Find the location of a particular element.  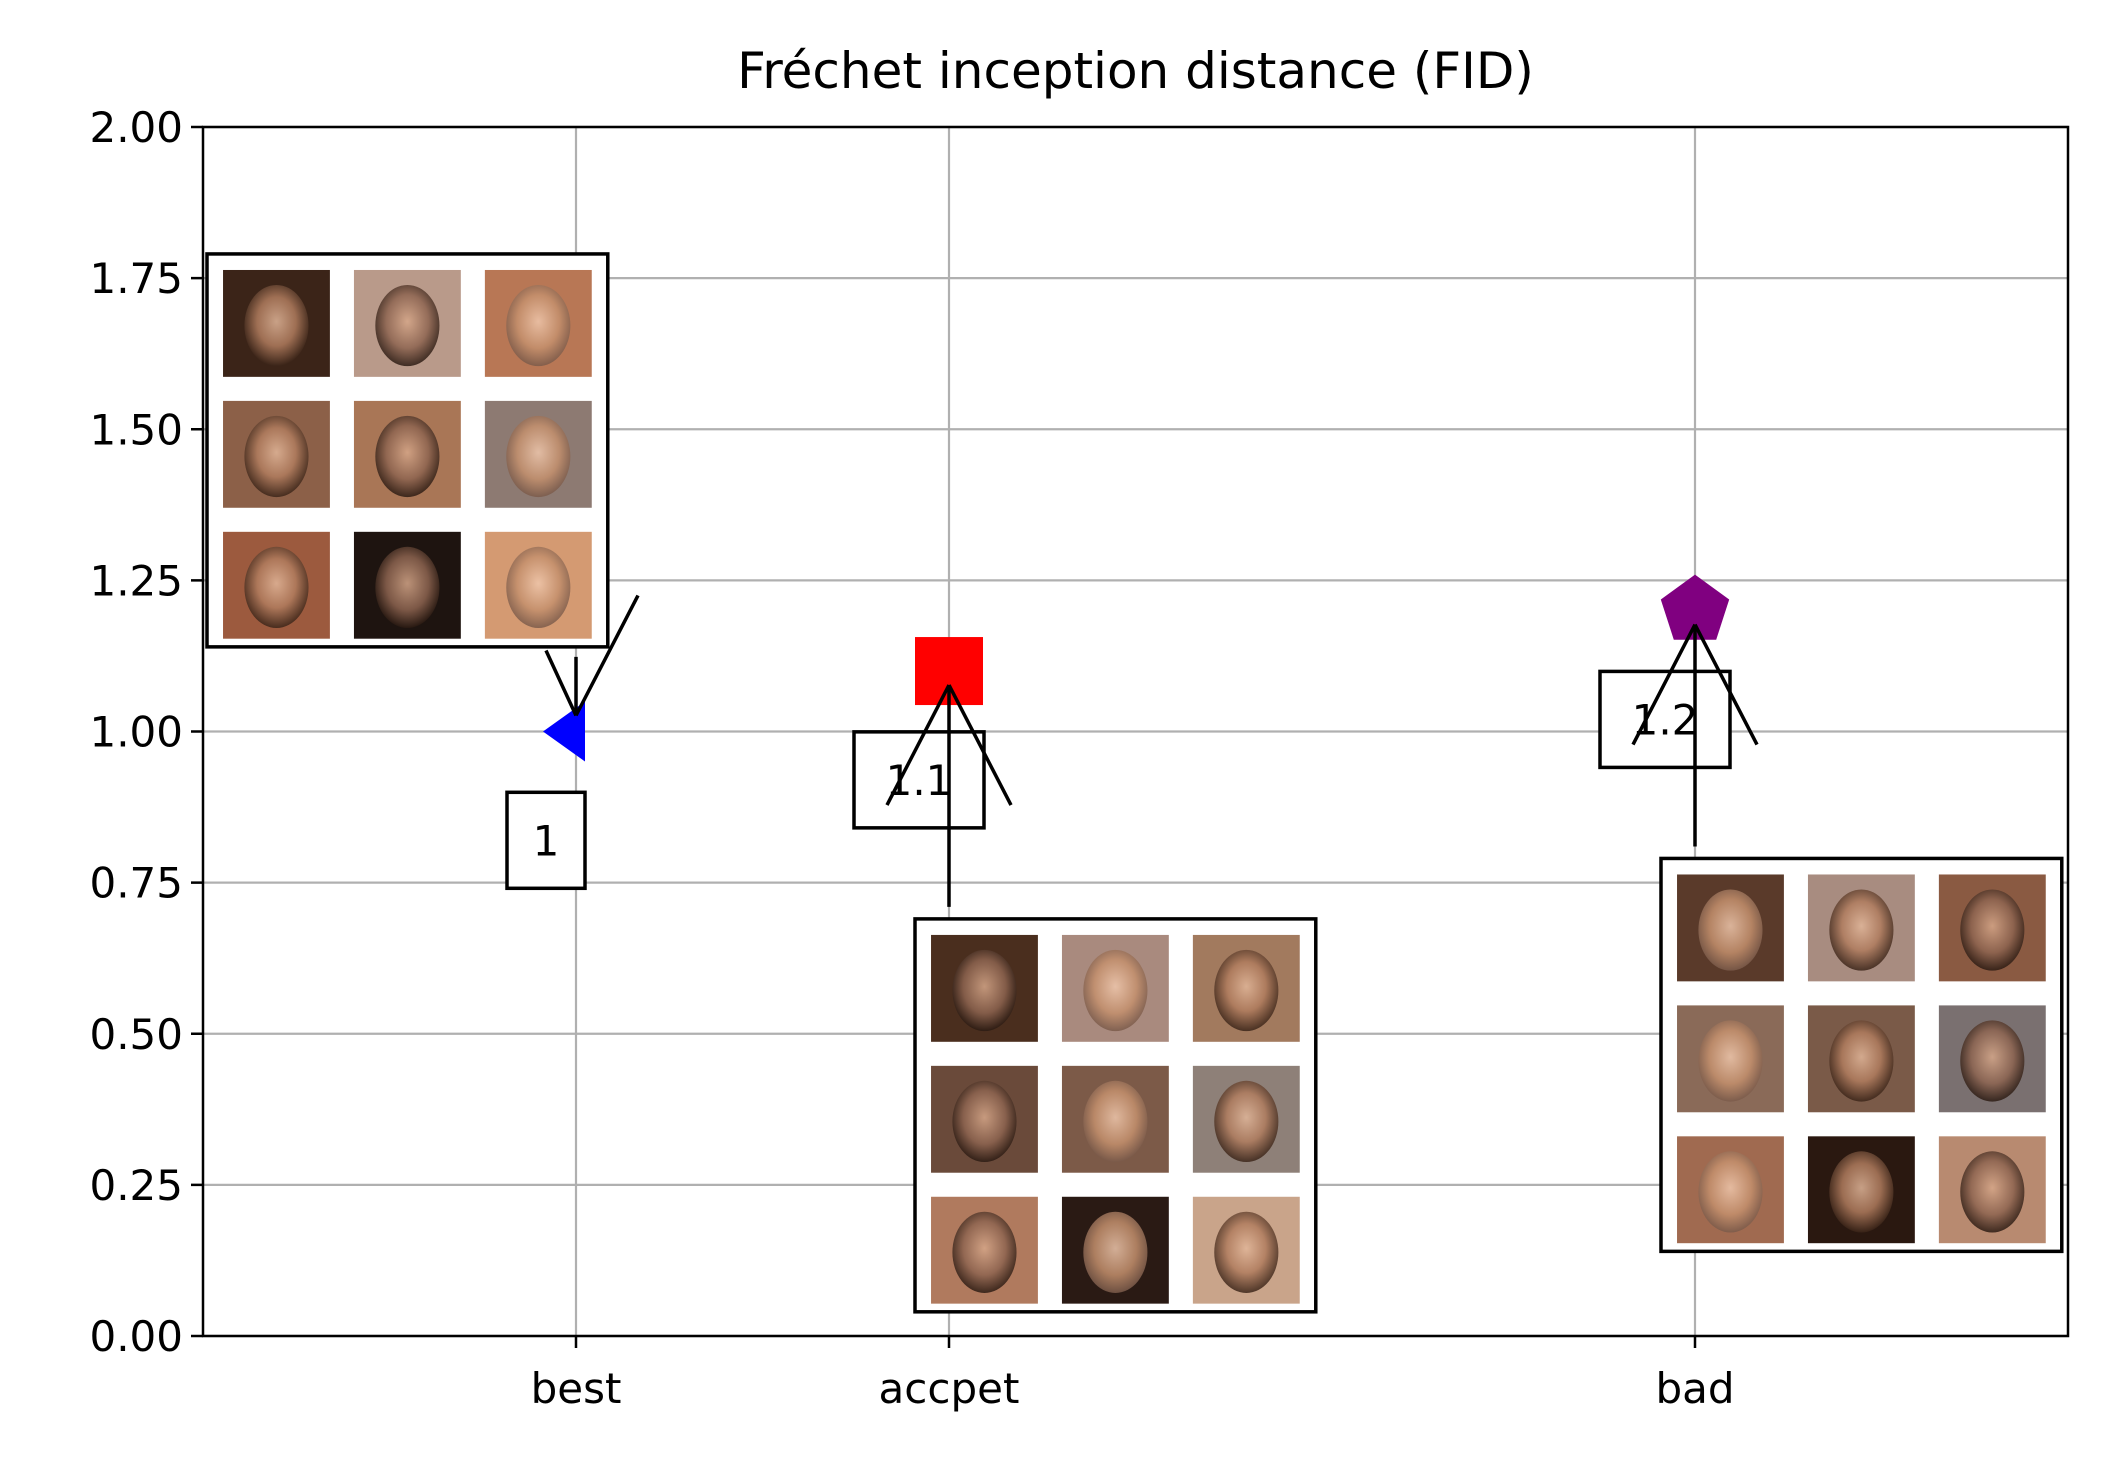

y-tick-label: 0.75 is located at coordinates (136, 883).